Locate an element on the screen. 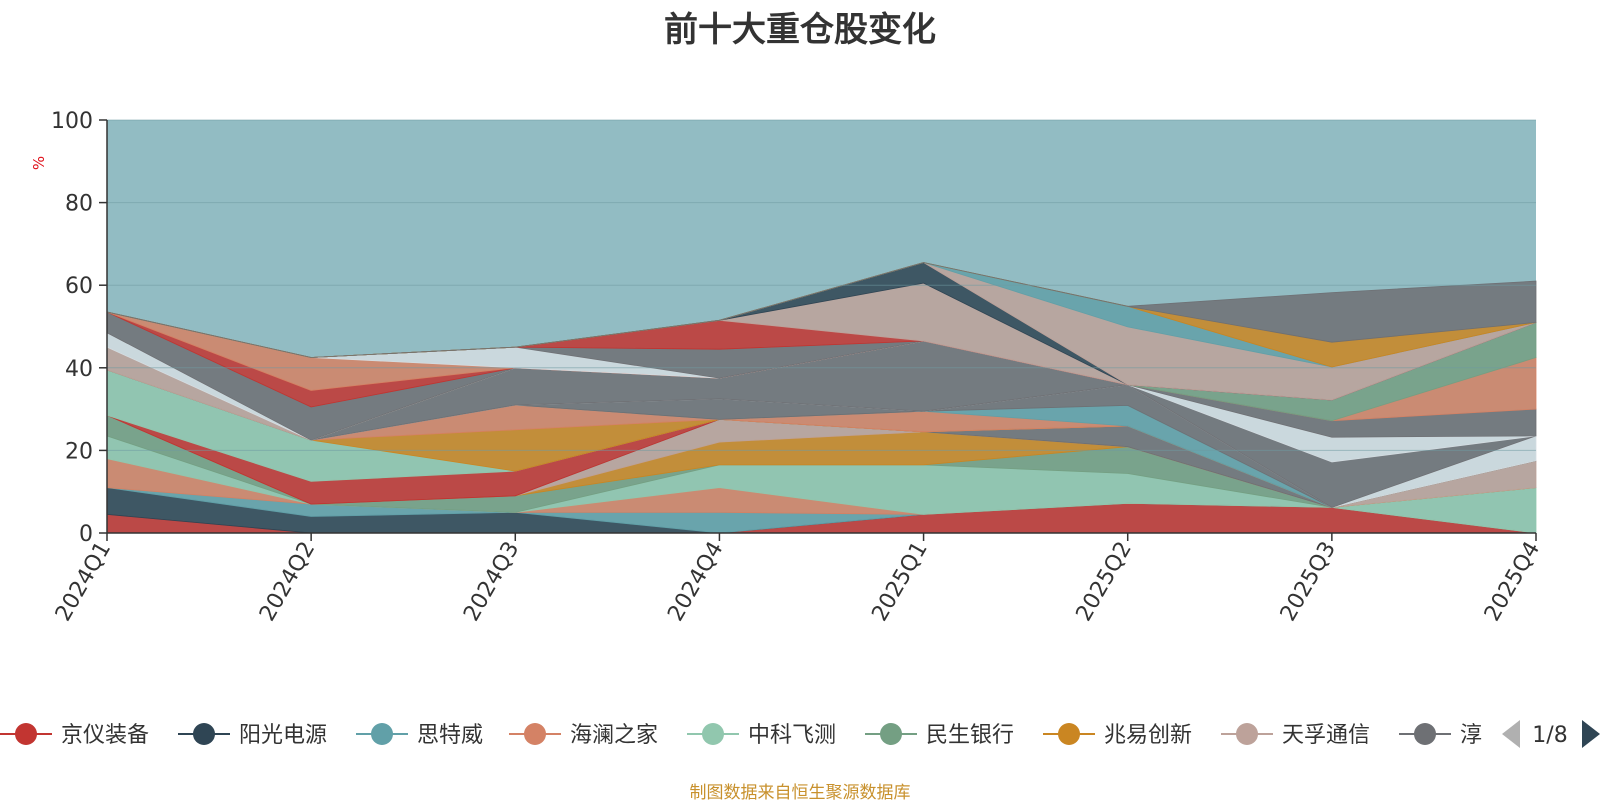 The width and height of the screenshot is (1600, 803). legend-item-0: 京仪装备 is located at coordinates (74, 735).